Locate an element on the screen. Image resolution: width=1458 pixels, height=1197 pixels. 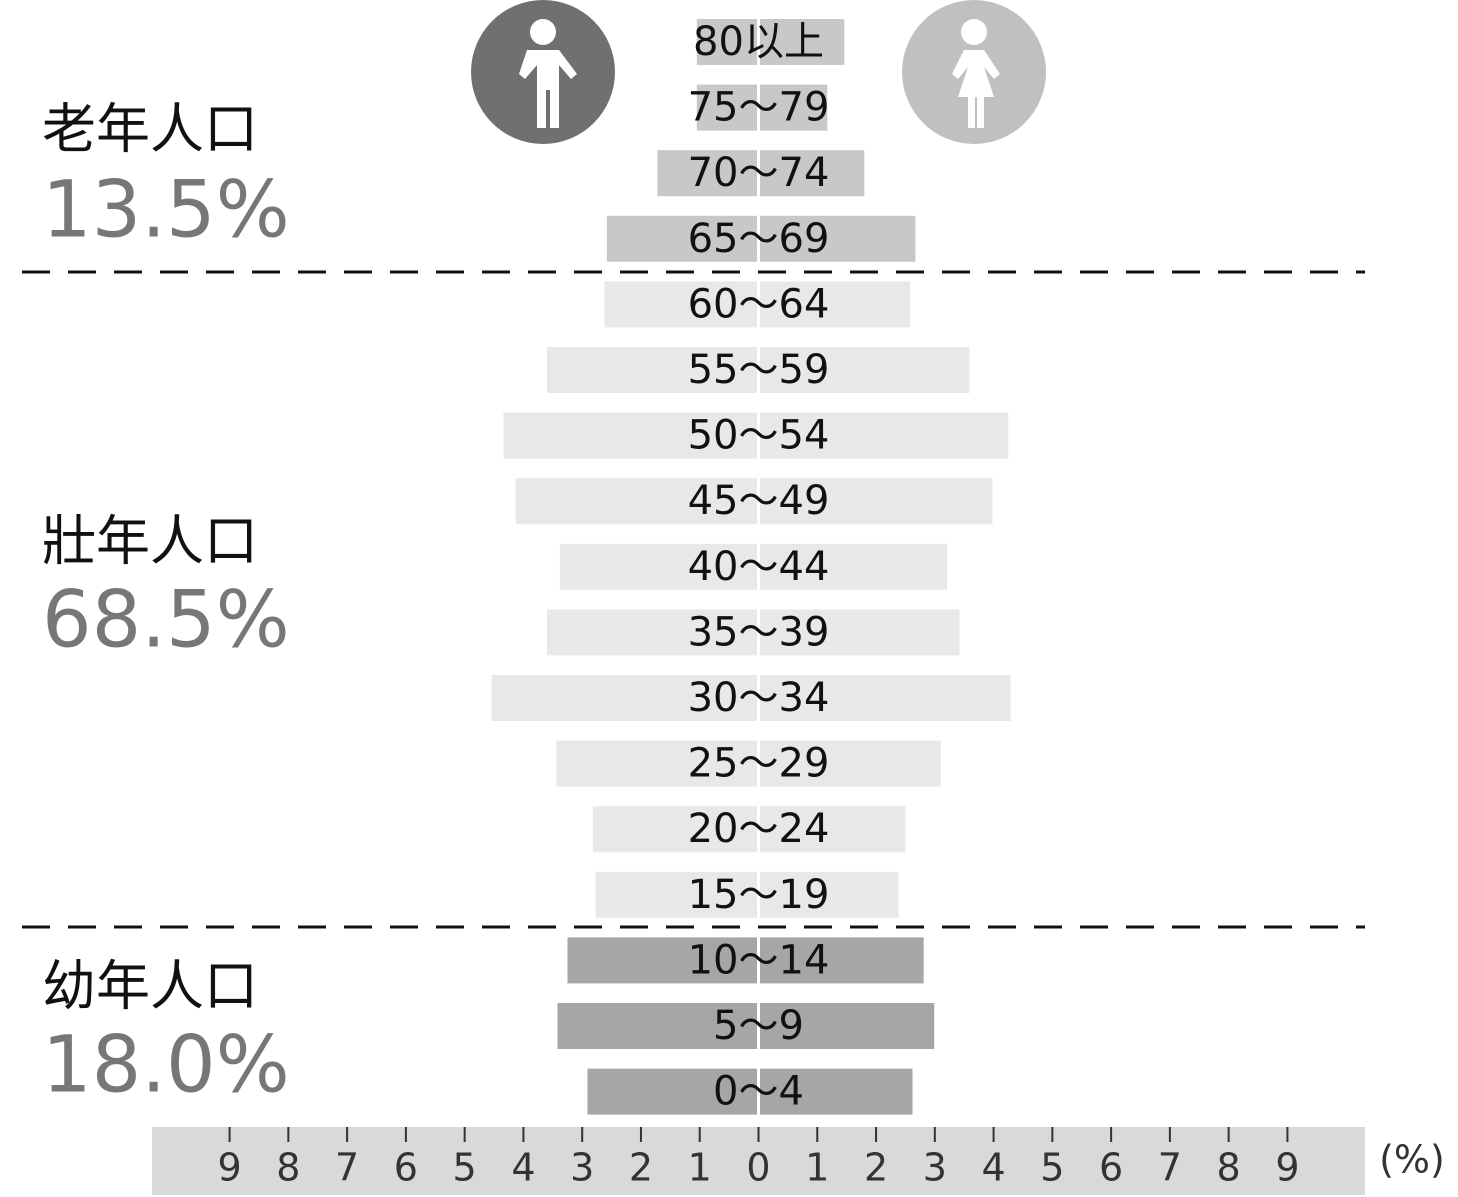
age-label: 50～54 is located at coordinates (759, 436).